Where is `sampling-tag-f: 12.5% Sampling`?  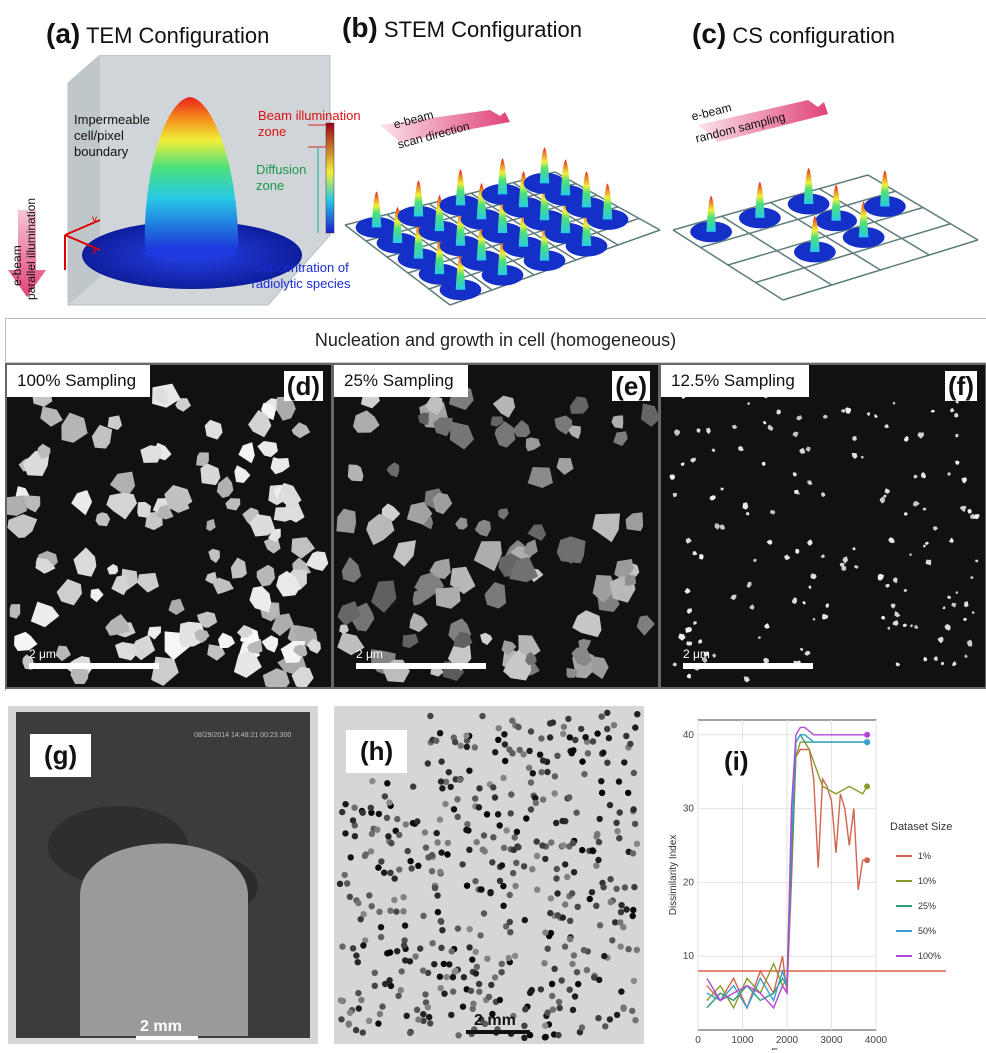 sampling-tag-f: 12.5% Sampling is located at coordinates (735, 381).